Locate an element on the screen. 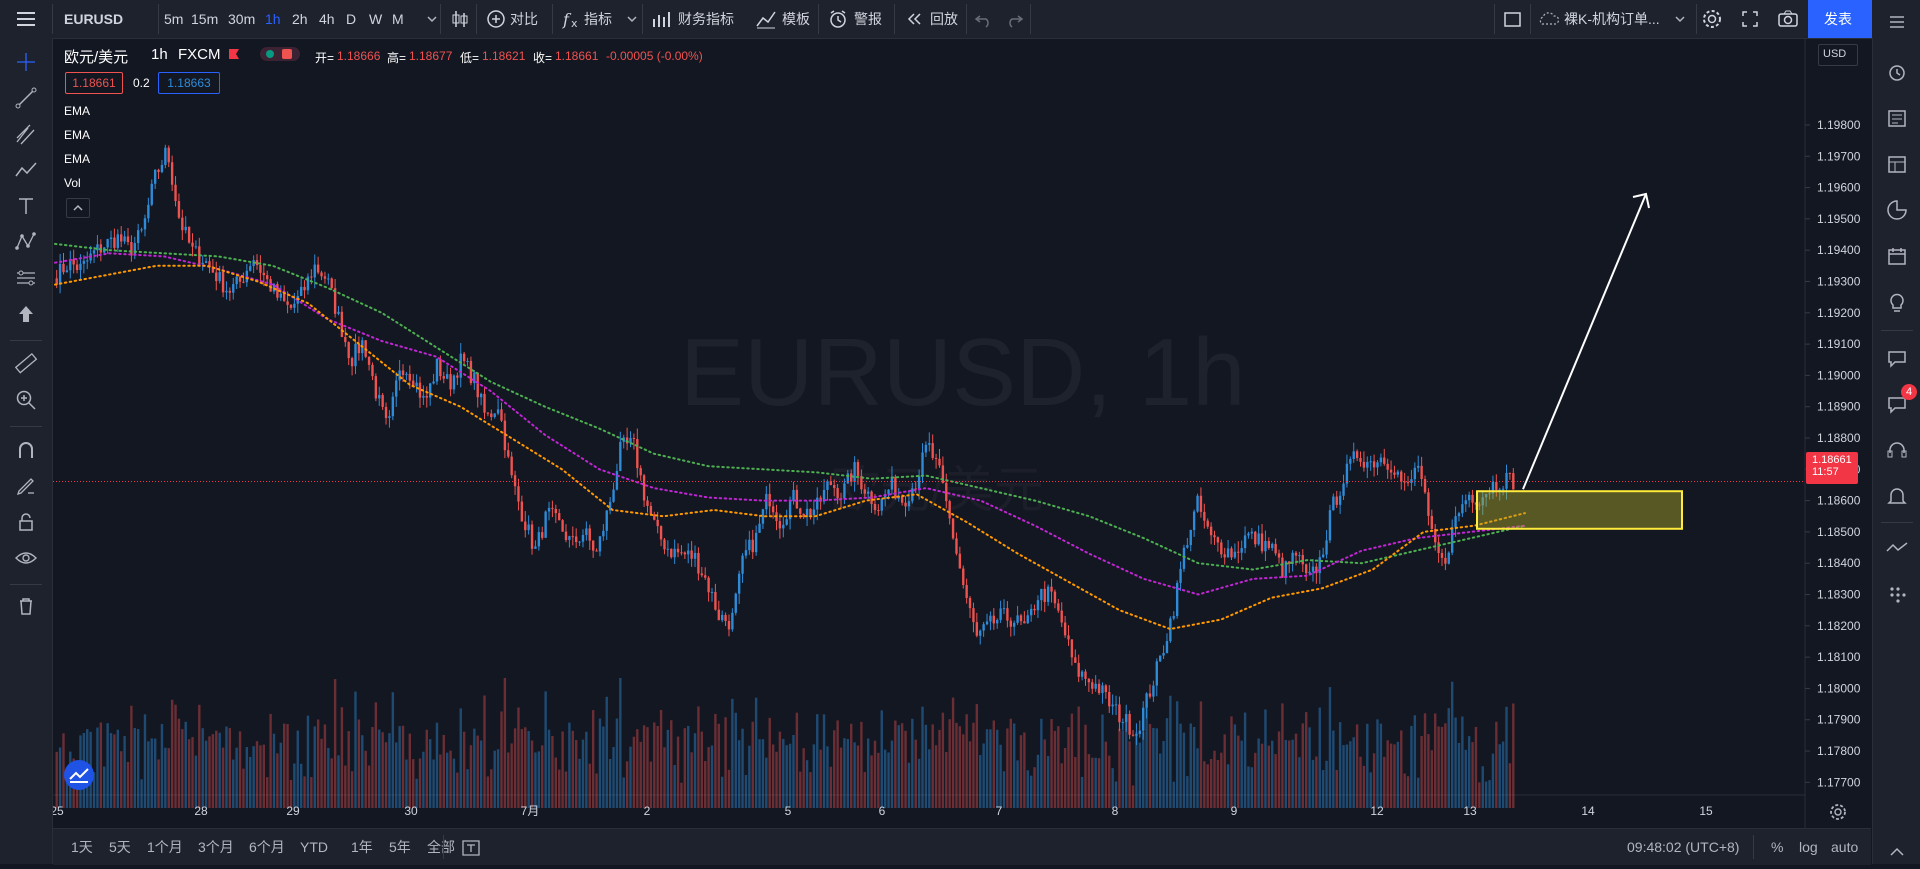  data-window-icon is located at coordinates (1897, 164).